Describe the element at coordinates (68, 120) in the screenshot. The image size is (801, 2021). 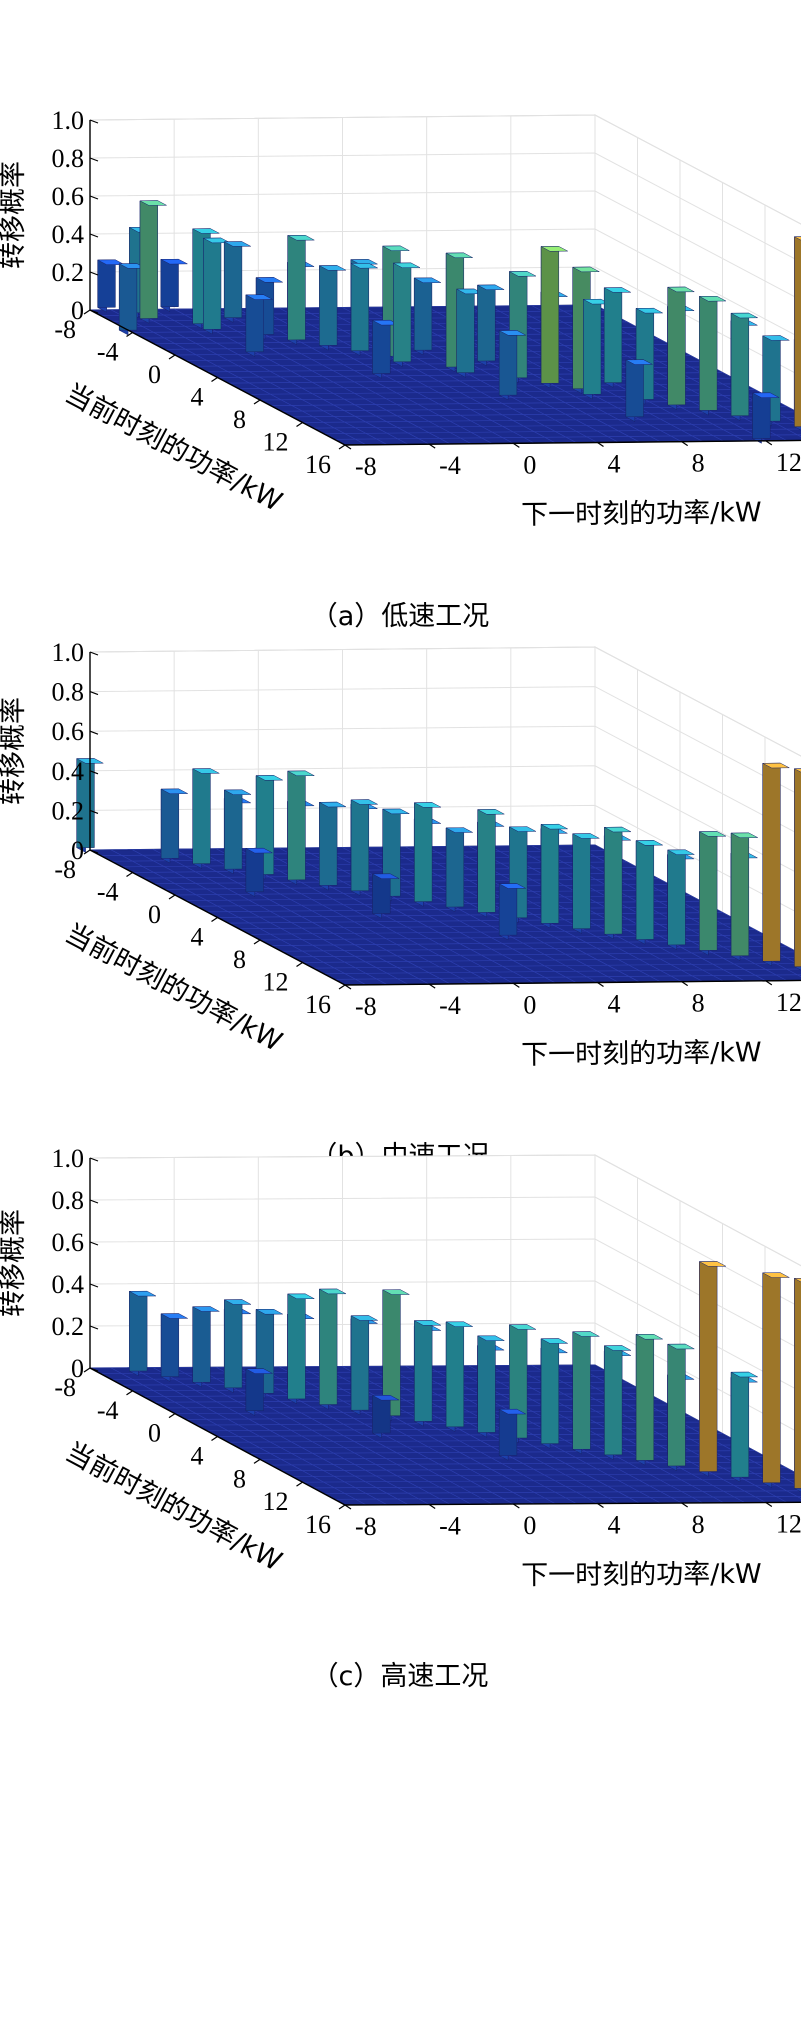
I see `z-tick-label: 1.0` at that location.